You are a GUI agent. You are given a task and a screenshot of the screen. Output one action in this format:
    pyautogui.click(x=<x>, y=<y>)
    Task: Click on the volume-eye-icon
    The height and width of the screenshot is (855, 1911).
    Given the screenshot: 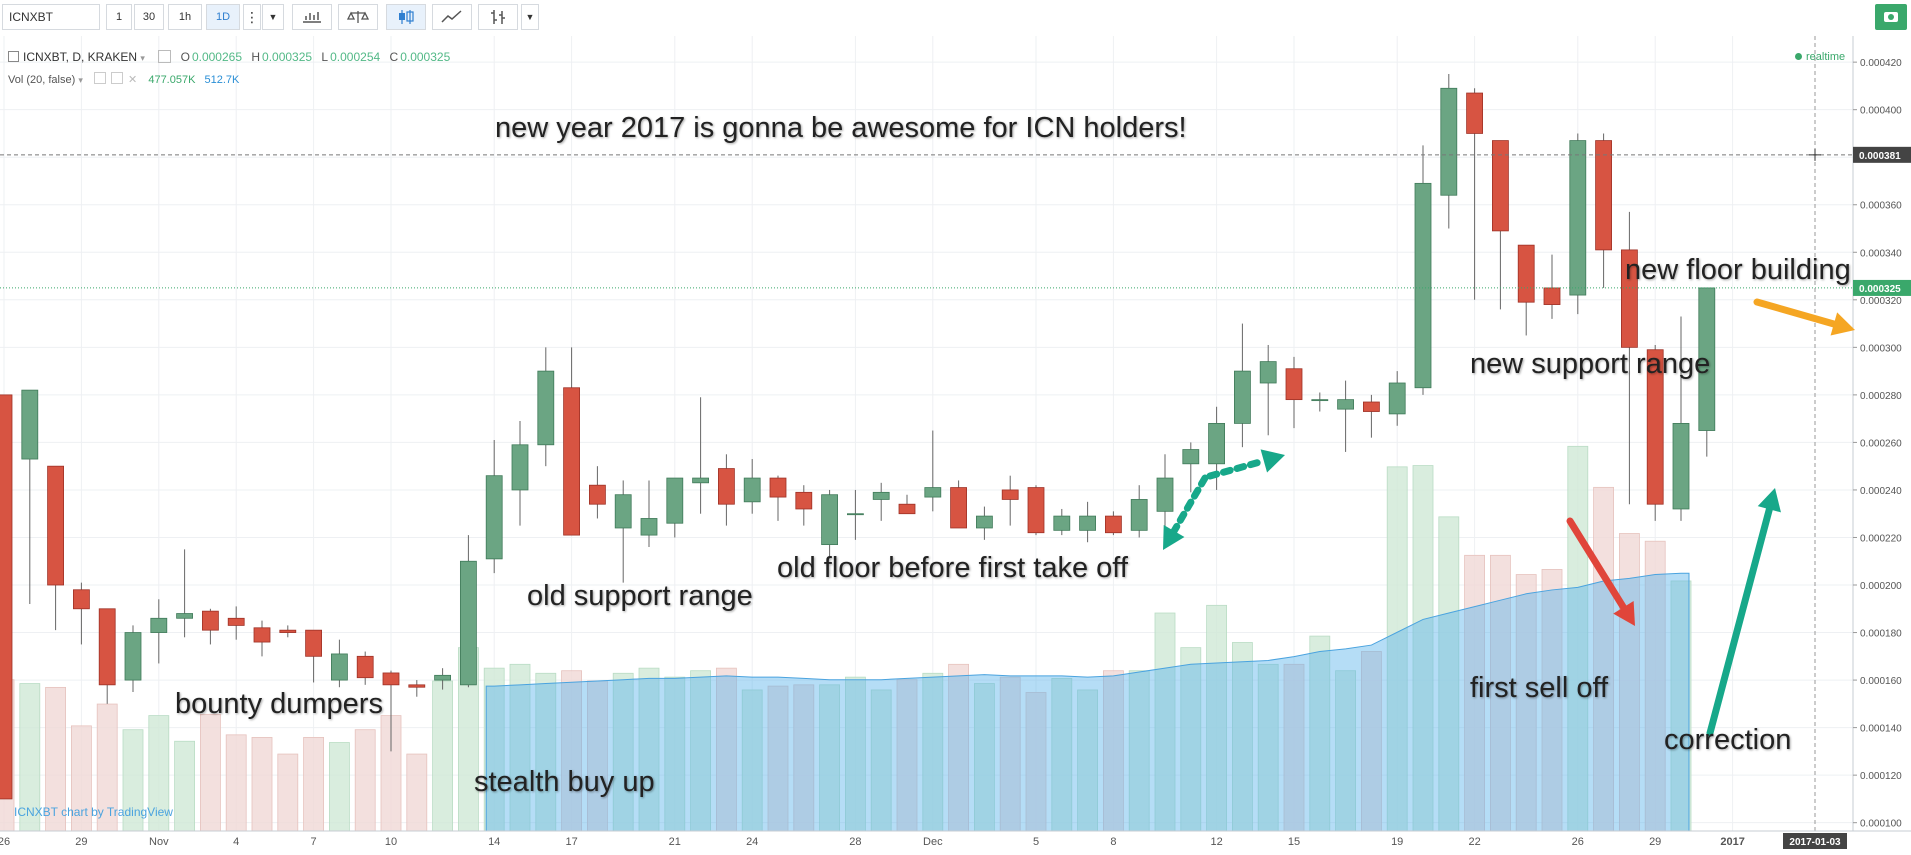 What is the action you would take?
    pyautogui.click(x=99, y=78)
    